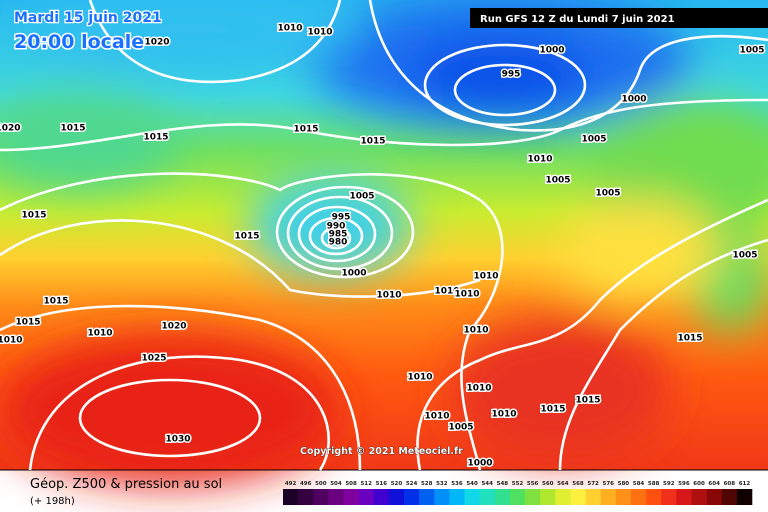  I want to click on isobar-label: 990, so click(336, 227).